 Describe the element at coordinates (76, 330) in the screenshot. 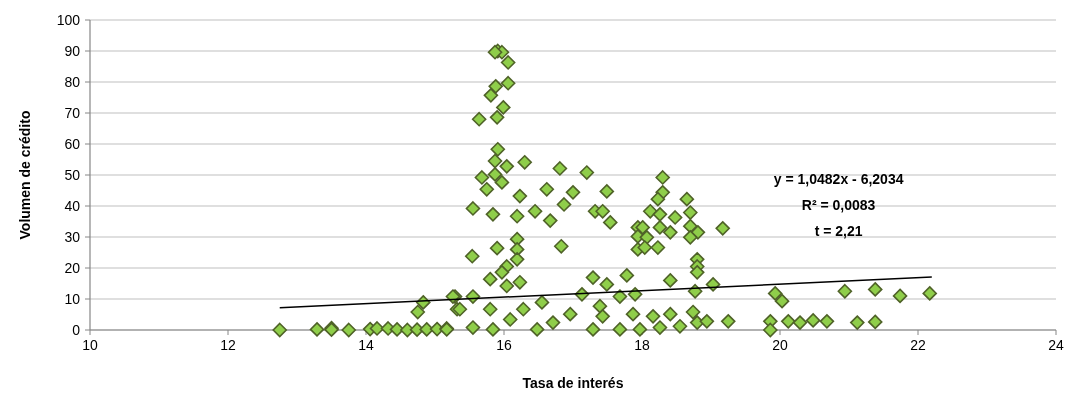

I see `y-tick-label: 0` at that location.